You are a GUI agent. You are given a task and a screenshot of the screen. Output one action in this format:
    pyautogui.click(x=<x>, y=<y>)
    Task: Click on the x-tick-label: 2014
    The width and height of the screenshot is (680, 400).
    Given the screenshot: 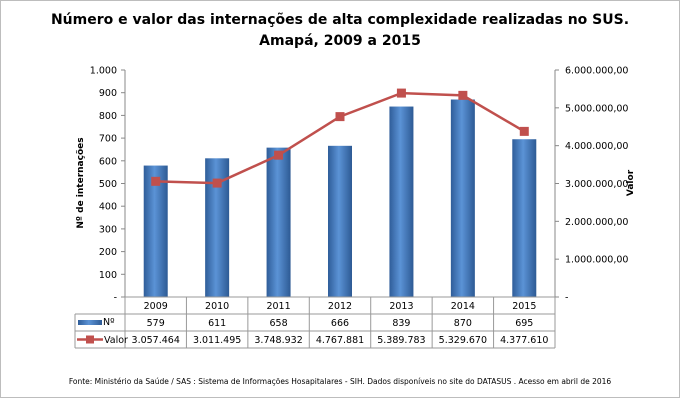 What is the action you would take?
    pyautogui.click(x=463, y=306)
    